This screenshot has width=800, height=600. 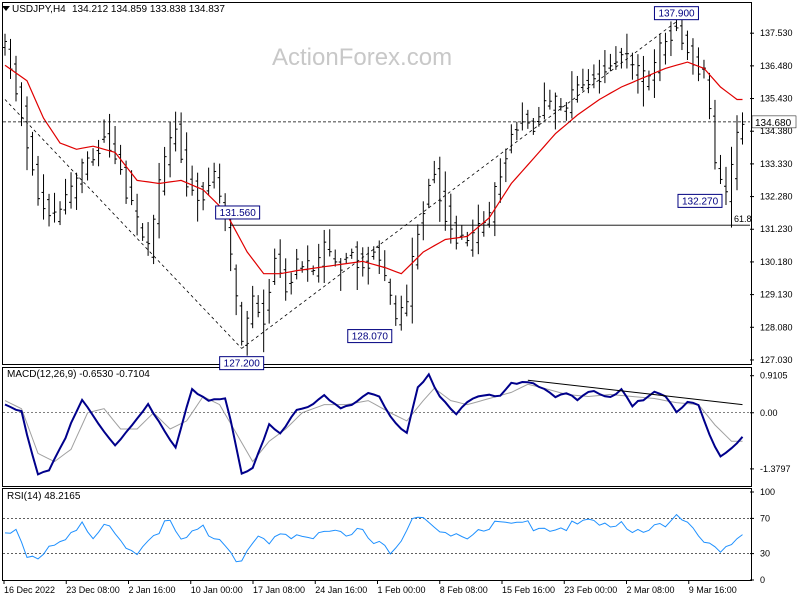 What do you see at coordinates (217, 590) in the screenshot?
I see `time-axis-label: 10 Jan 00:00` at bounding box center [217, 590].